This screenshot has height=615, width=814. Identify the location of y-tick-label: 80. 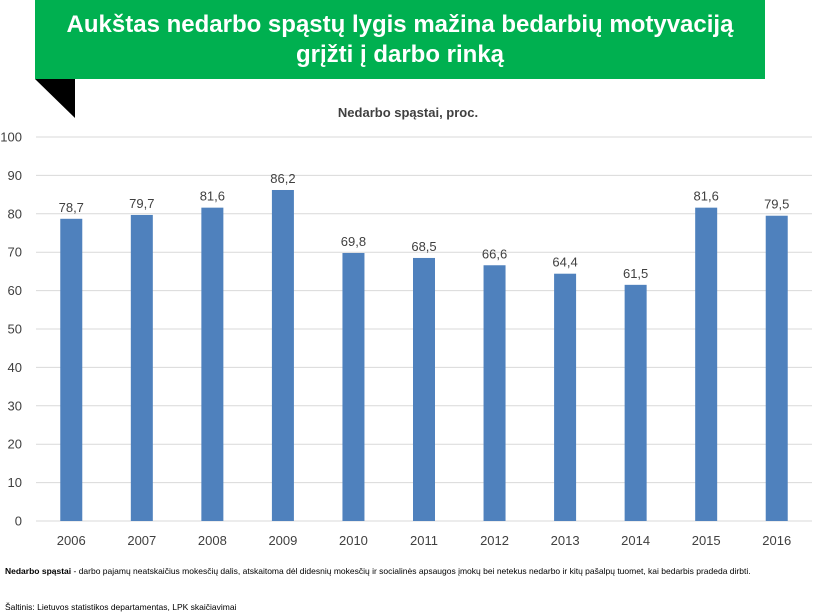
(15, 213).